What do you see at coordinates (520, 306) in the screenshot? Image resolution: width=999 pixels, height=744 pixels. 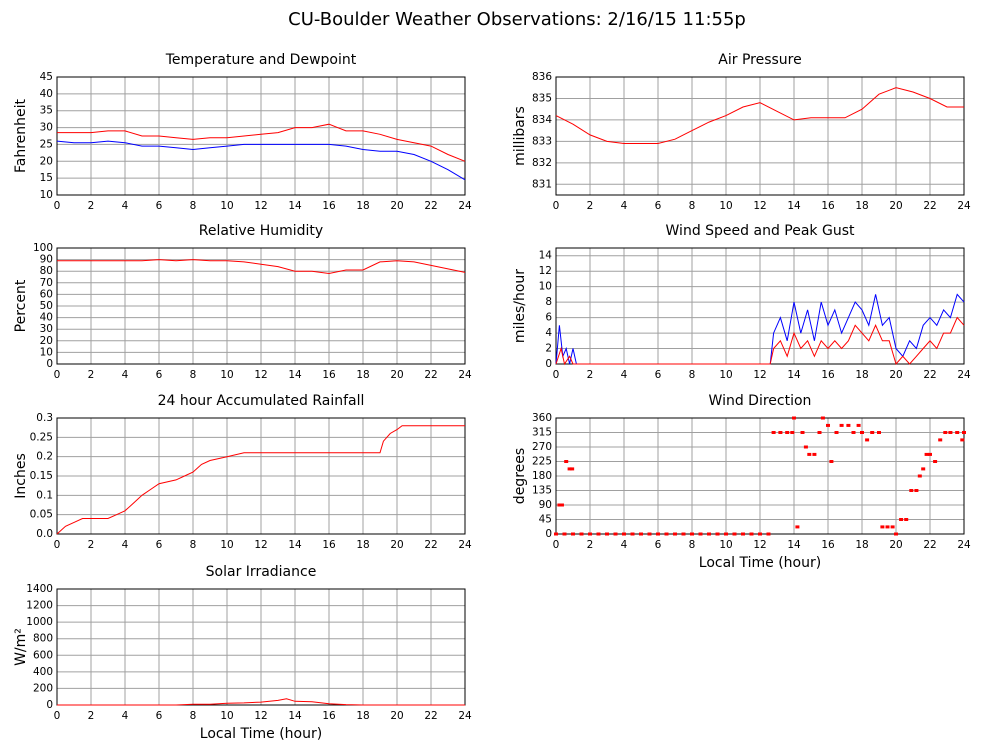 I see `y-axis-label: miles/hour` at bounding box center [520, 306].